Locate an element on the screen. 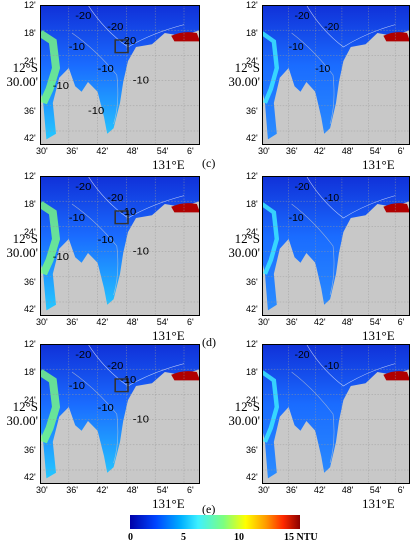  map-canvas: -20 -20 -10 -10 -10 -10 is located at coordinates (120, 414).